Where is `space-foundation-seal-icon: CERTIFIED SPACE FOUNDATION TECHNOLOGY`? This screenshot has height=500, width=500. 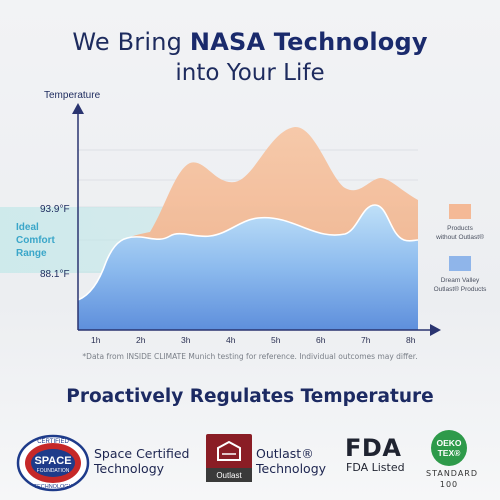 space-foundation-seal-icon: CERTIFIED SPACE FOUNDATION TECHNOLOGY is located at coordinates (53, 463).